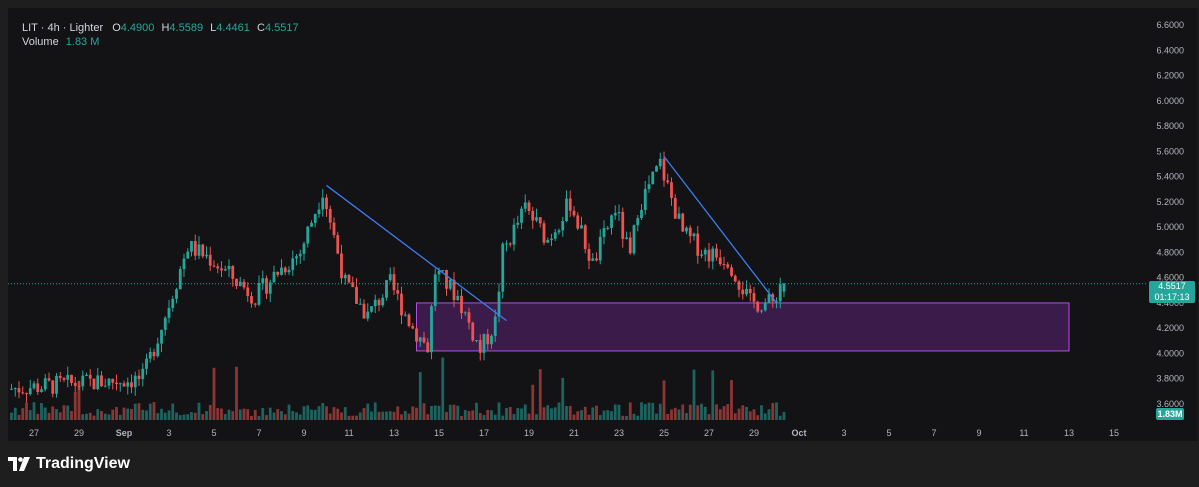 This screenshot has width=1199, height=487. I want to click on time-axis-label: 29, so click(754, 433).